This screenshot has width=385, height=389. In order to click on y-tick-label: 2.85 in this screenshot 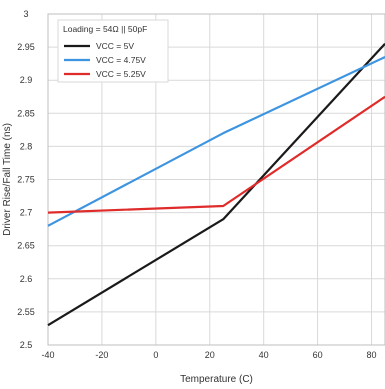, I will do `click(26, 113)`.